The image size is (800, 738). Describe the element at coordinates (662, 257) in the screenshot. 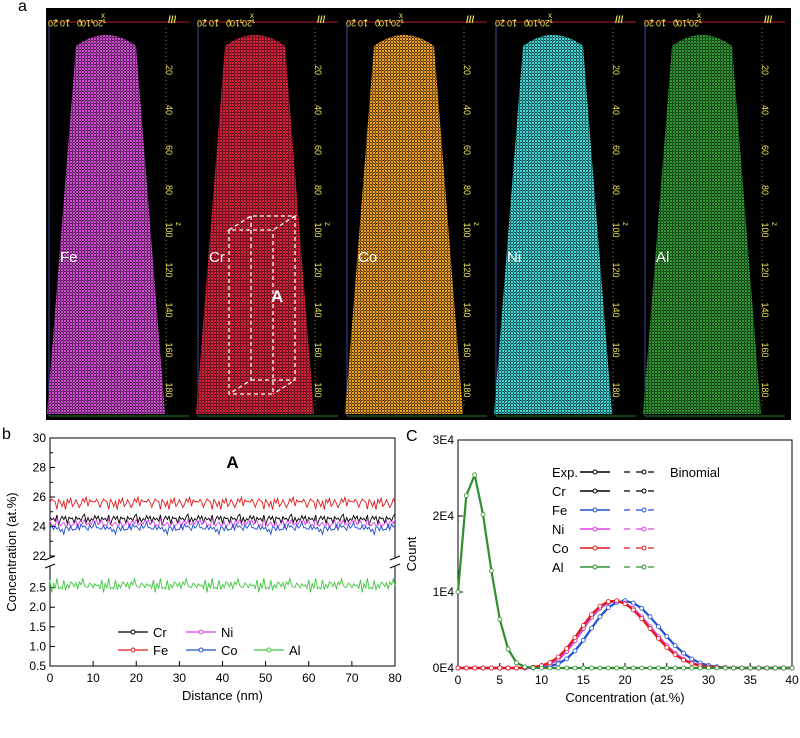

I see `element-label-al: Al` at that location.